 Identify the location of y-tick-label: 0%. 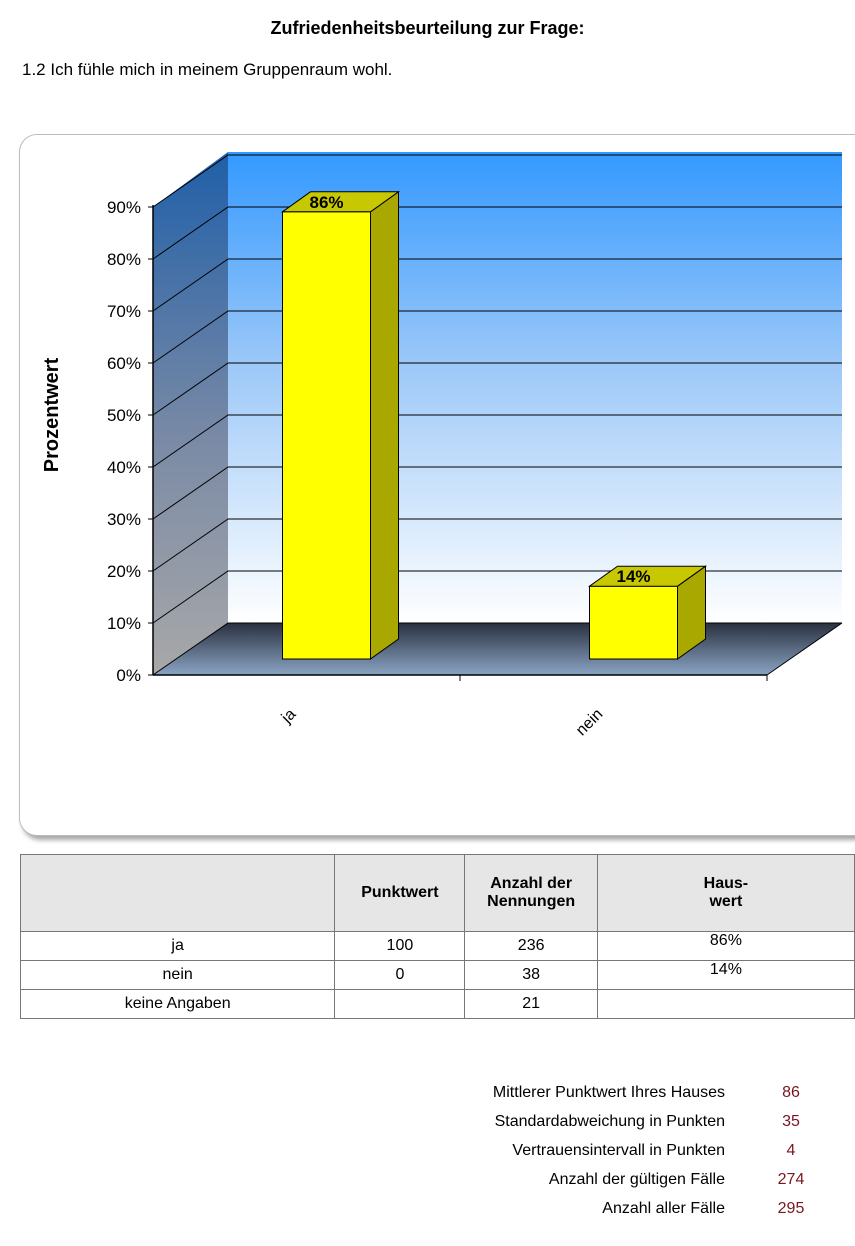
(128, 675).